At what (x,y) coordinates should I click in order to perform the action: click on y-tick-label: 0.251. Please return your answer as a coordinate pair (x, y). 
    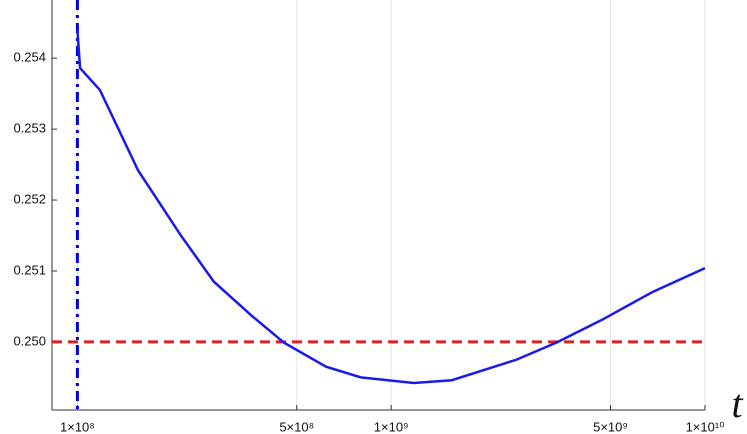
    Looking at the image, I should click on (29, 269).